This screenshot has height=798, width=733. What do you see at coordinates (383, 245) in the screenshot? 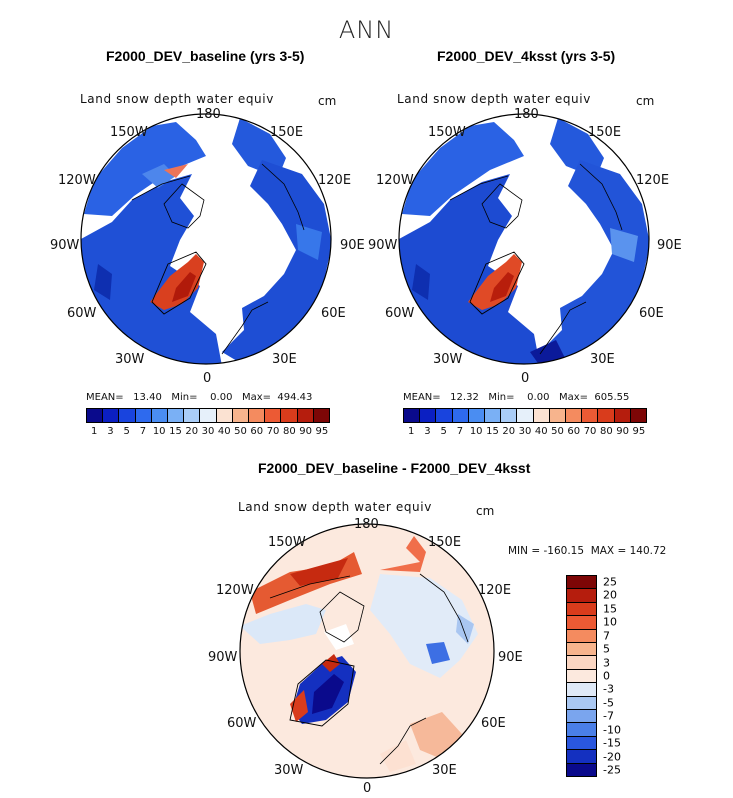
I see `panel-2-lon-90w: 90W` at bounding box center [383, 245].